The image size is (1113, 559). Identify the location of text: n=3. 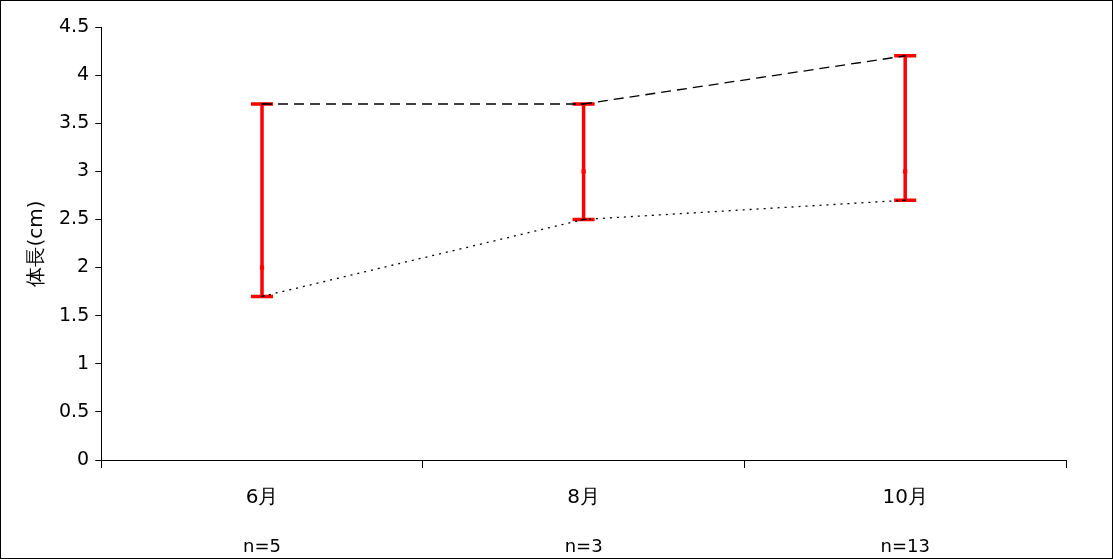
(583, 545).